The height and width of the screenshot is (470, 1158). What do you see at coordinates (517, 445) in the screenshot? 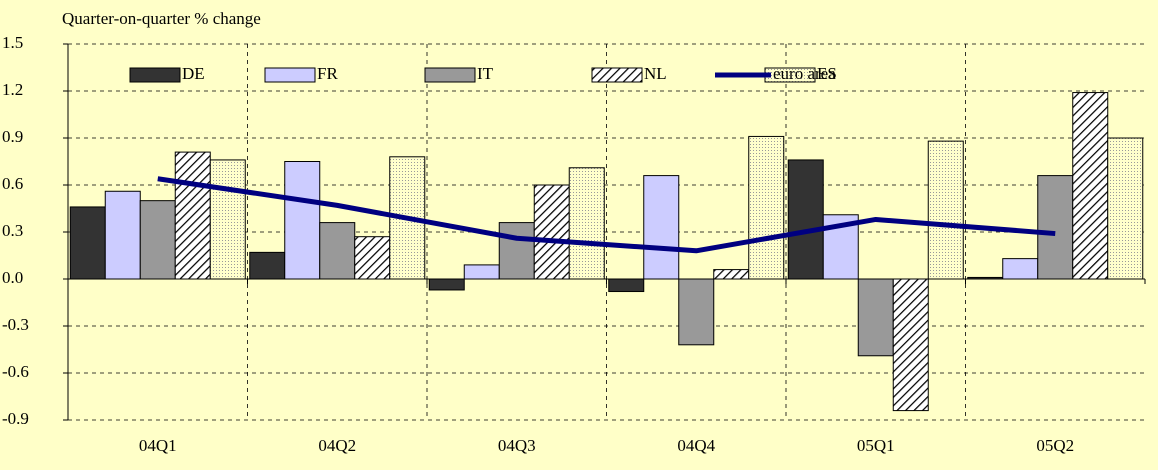
I see `x-tick-label: 04Q3` at bounding box center [517, 445].